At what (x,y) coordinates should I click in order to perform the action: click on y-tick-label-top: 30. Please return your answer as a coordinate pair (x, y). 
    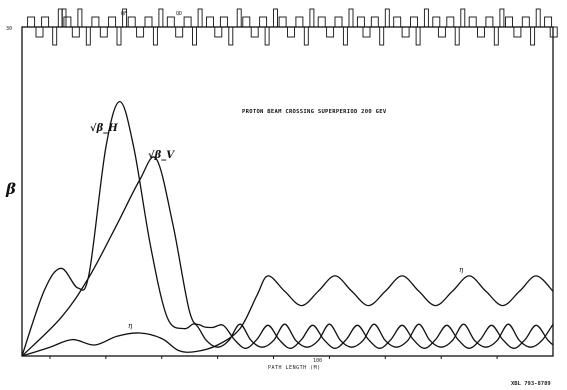
    Looking at the image, I should click on (9, 29).